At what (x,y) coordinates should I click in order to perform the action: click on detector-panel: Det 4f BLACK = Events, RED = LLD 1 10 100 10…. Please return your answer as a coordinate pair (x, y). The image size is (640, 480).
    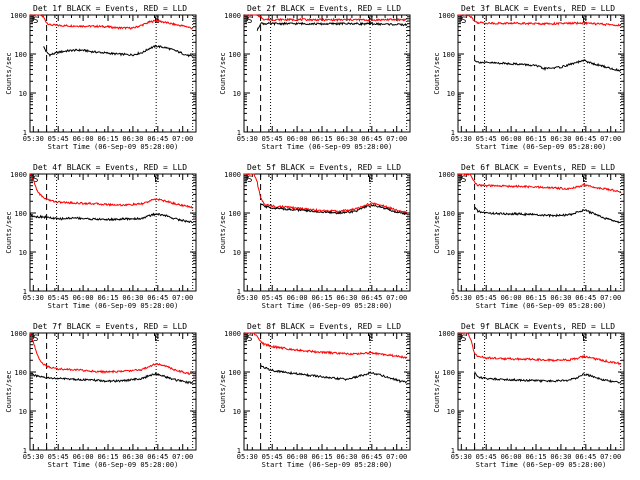
    Looking at the image, I should click on (101, 236).